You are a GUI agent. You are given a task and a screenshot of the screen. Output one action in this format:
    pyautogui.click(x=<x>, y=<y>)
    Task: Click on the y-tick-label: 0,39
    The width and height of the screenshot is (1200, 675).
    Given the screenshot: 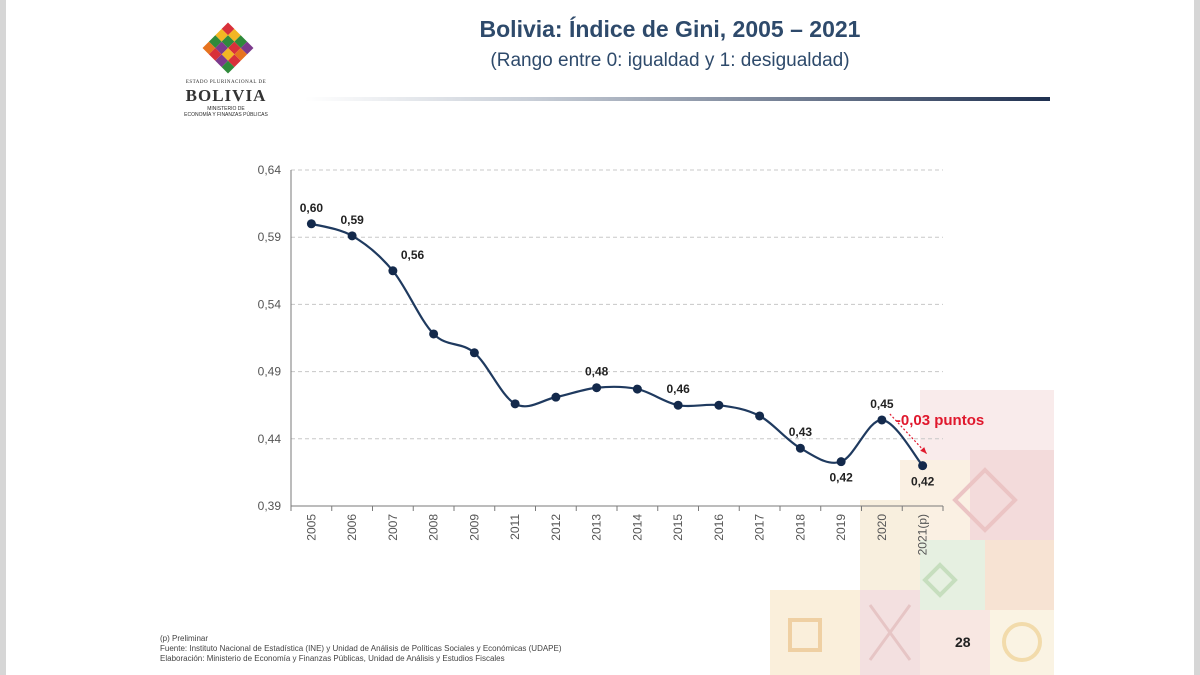 What is the action you would take?
    pyautogui.click(x=270, y=506)
    